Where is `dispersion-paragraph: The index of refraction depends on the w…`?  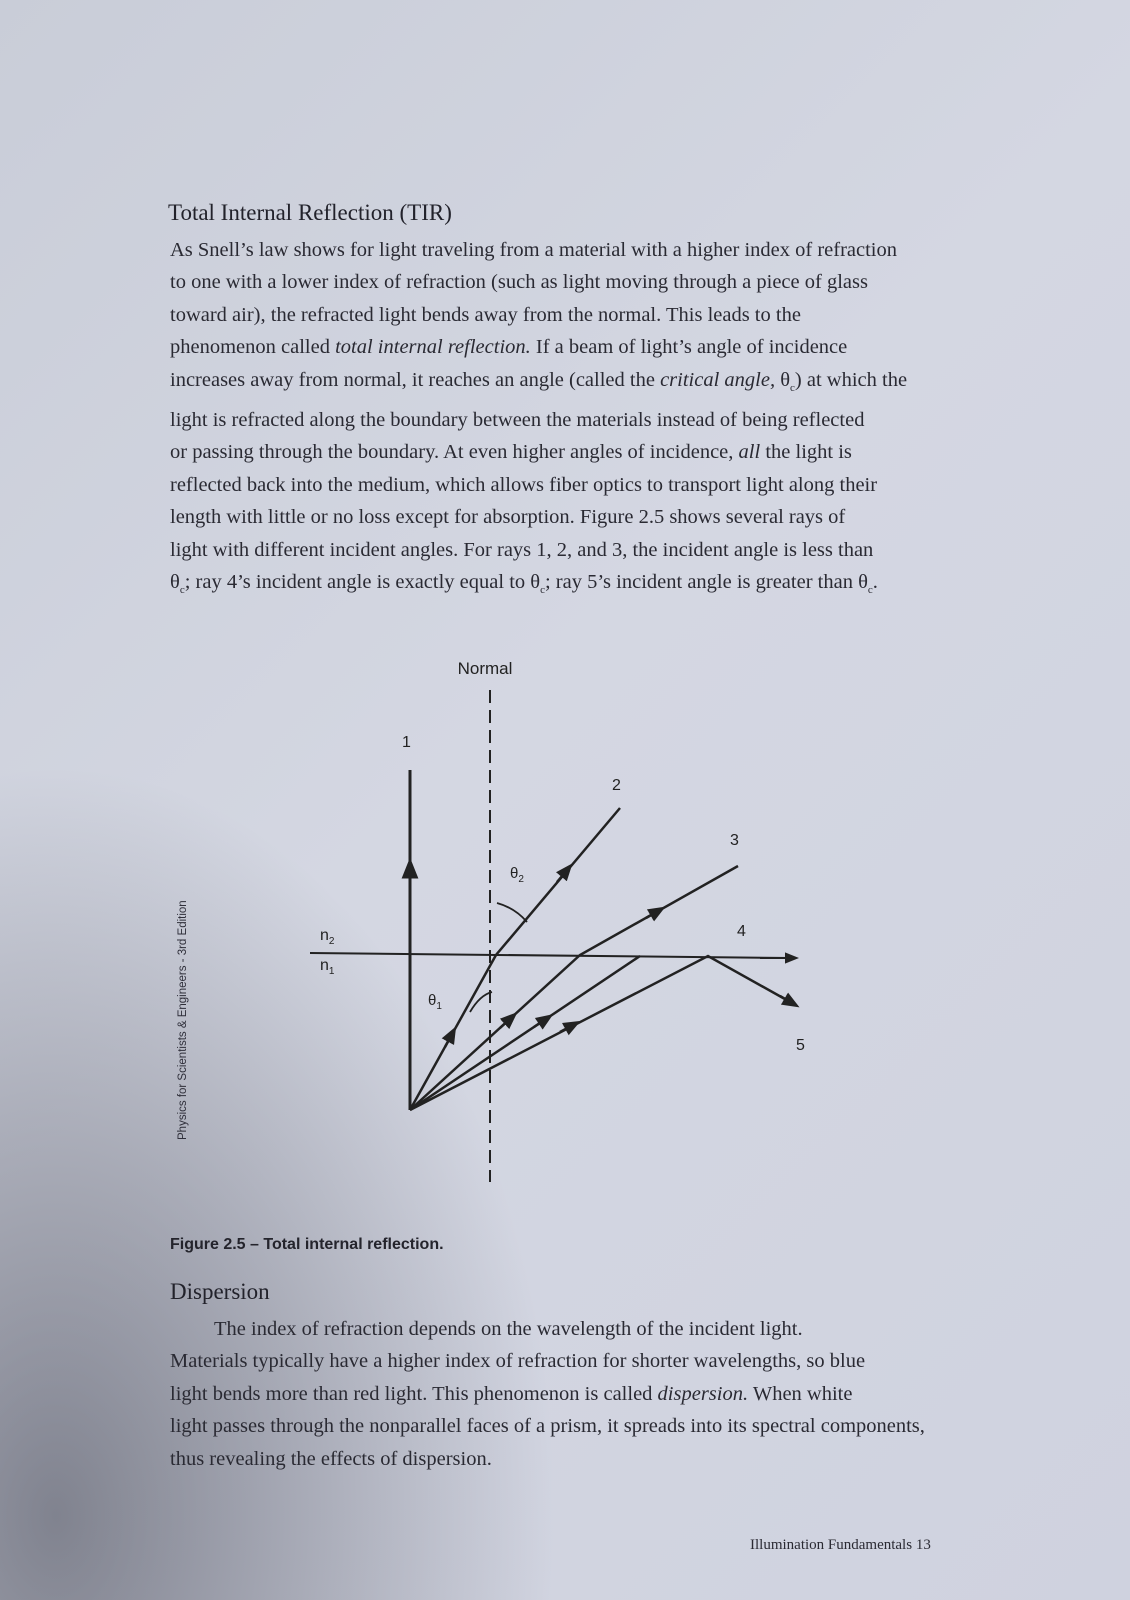
dispersion-paragraph: The index of refraction depends on the w… is located at coordinates (570, 1394).